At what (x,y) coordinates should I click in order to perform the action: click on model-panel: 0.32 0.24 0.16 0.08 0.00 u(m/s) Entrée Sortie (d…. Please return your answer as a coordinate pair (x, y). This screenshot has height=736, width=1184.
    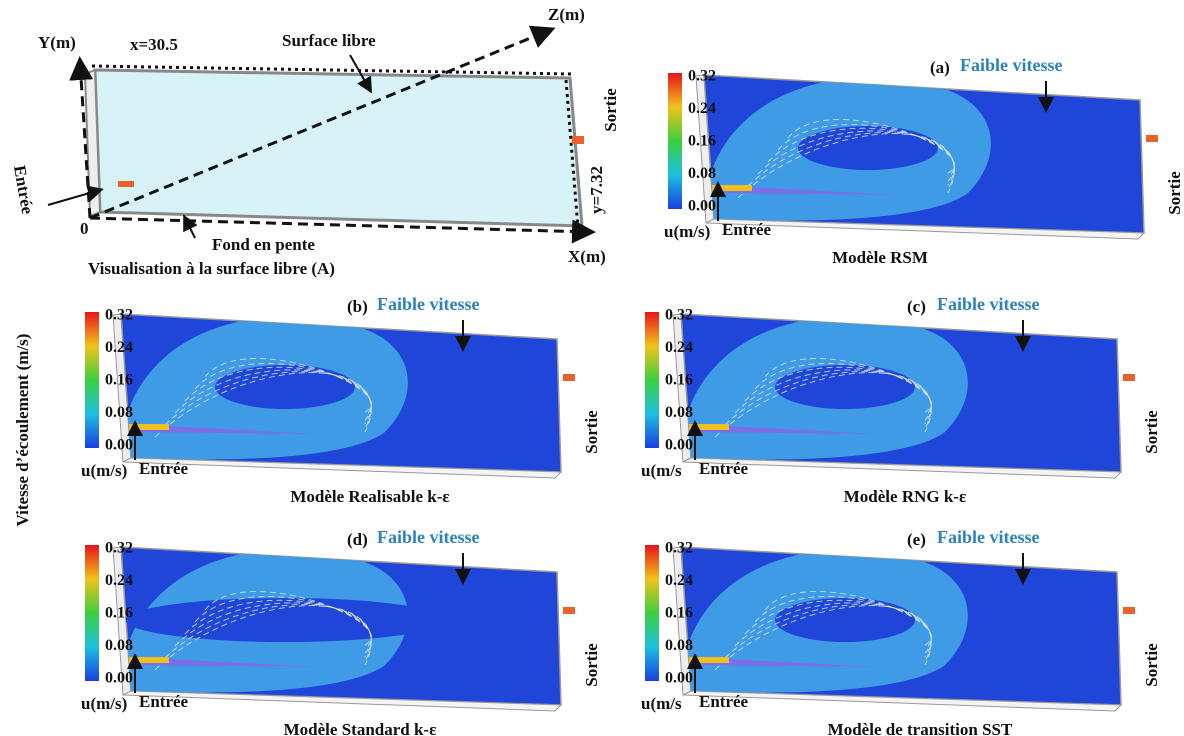
    Looking at the image, I should click on (341, 631).